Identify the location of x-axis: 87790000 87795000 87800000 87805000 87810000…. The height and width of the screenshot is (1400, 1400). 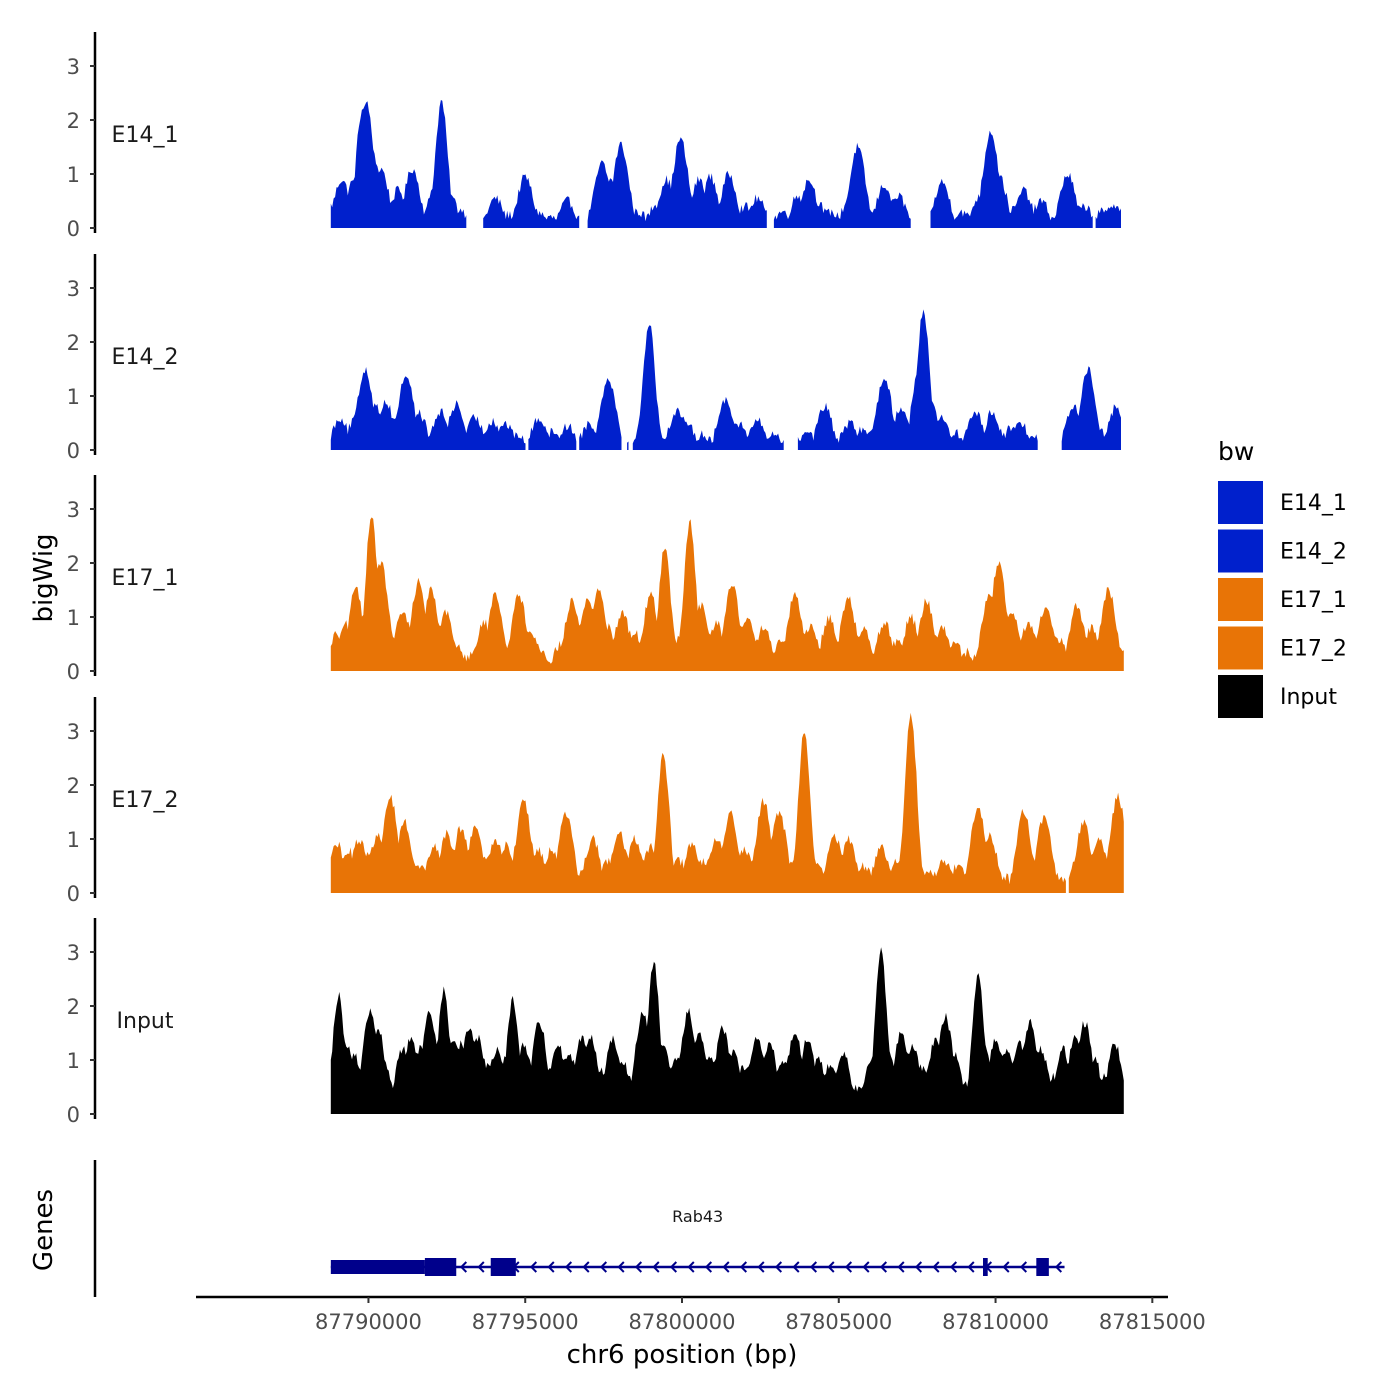
(701, 1314).